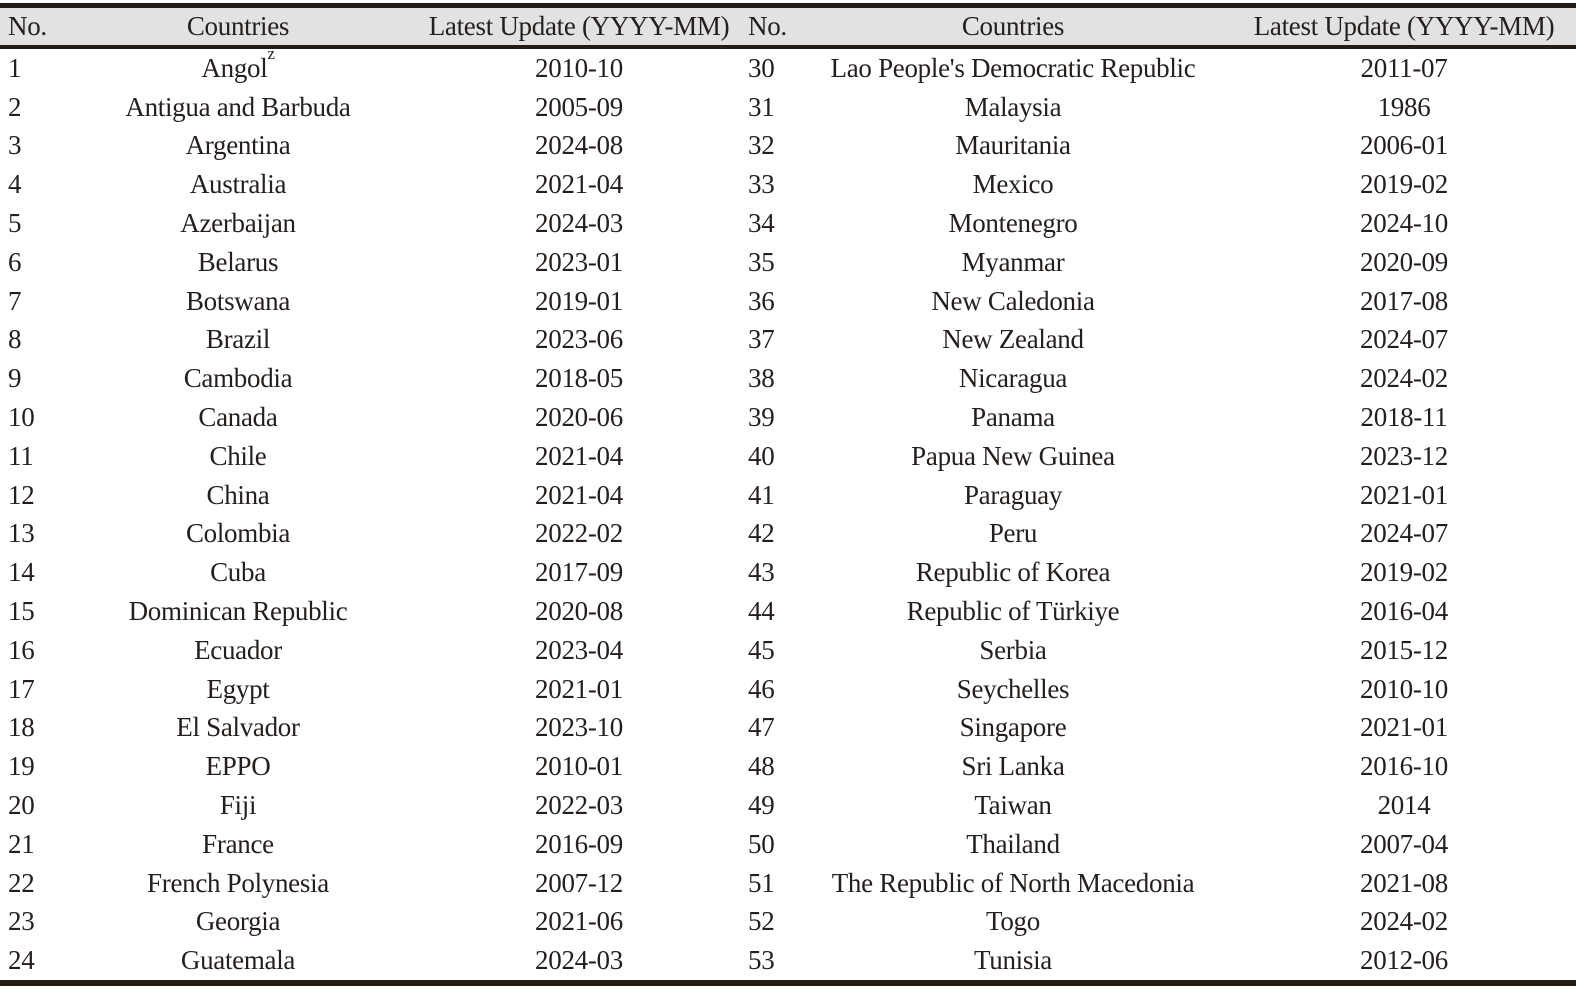  I want to click on latest-update-right: 2024-10, so click(1404, 223).